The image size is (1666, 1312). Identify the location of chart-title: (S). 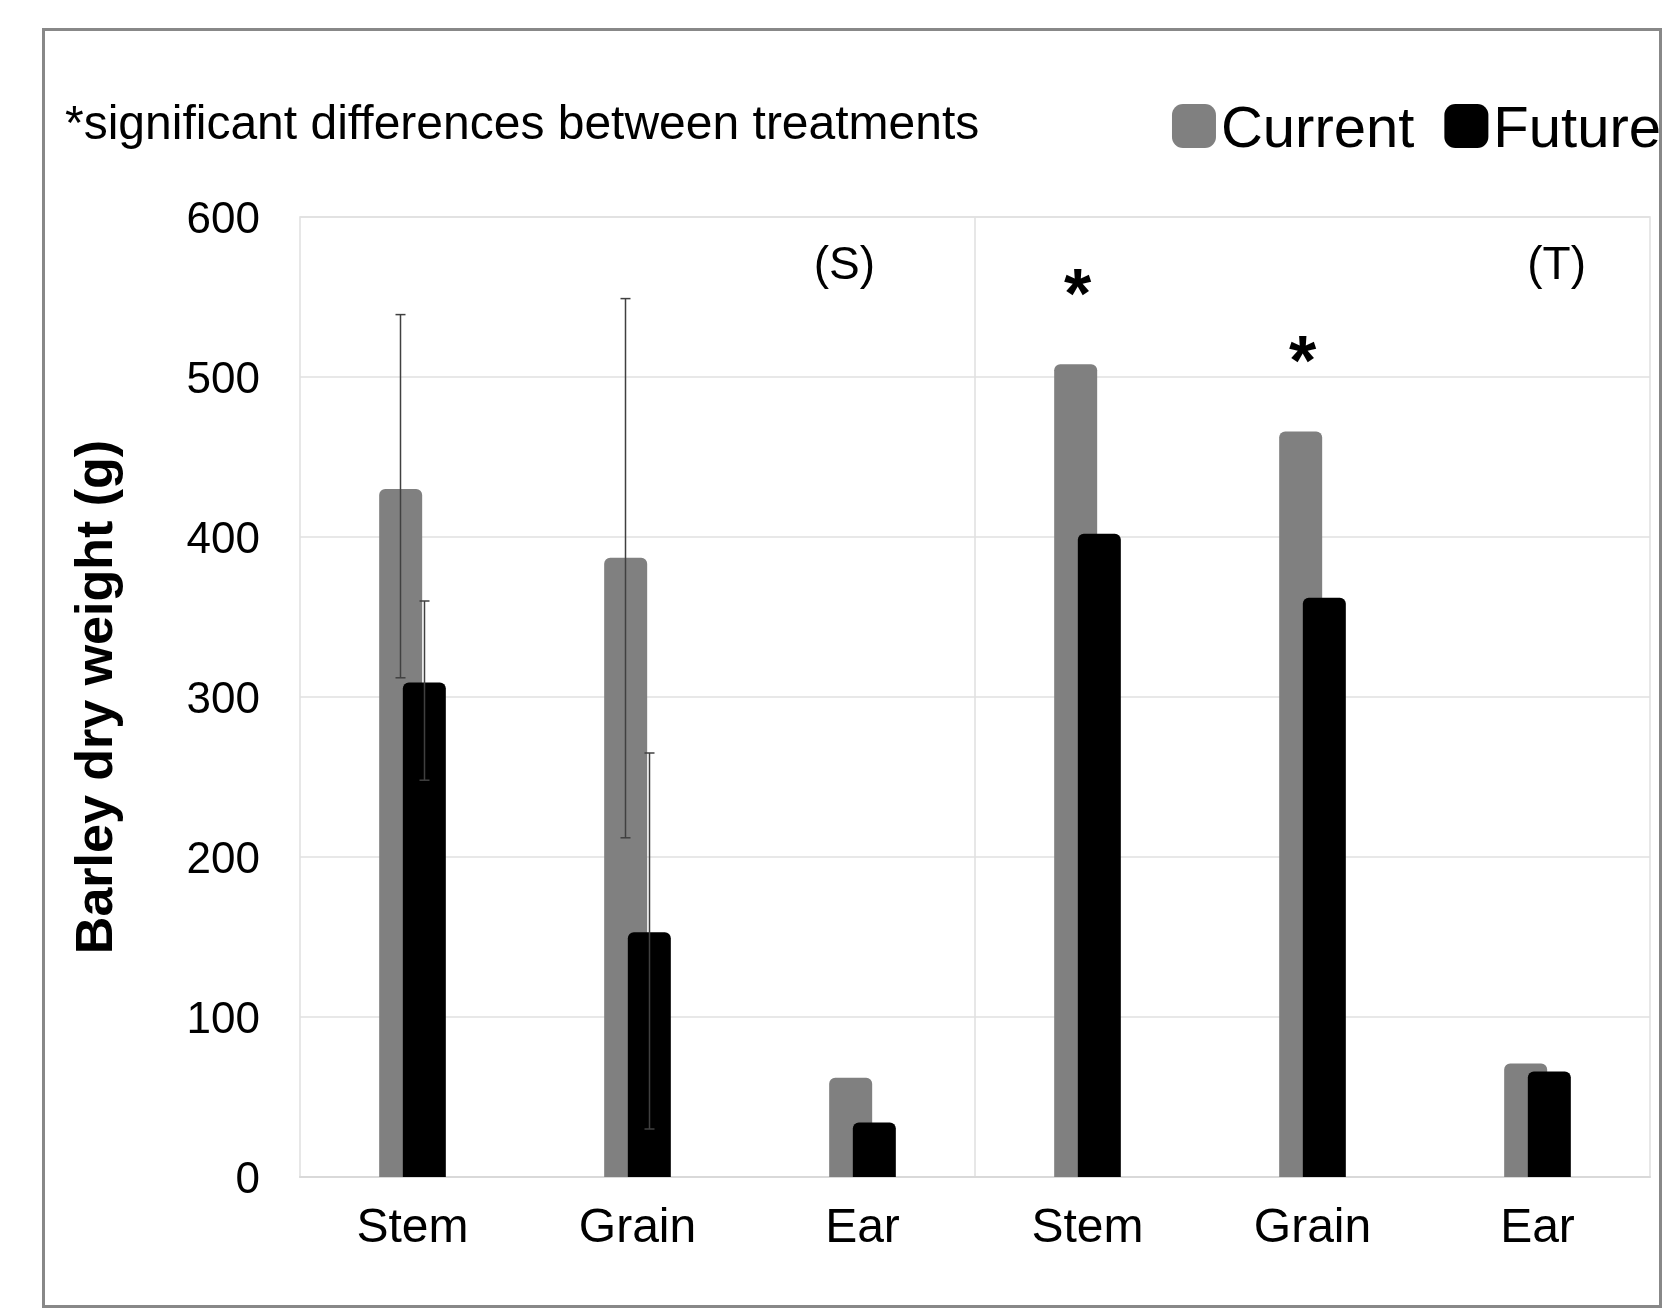
(844, 263).